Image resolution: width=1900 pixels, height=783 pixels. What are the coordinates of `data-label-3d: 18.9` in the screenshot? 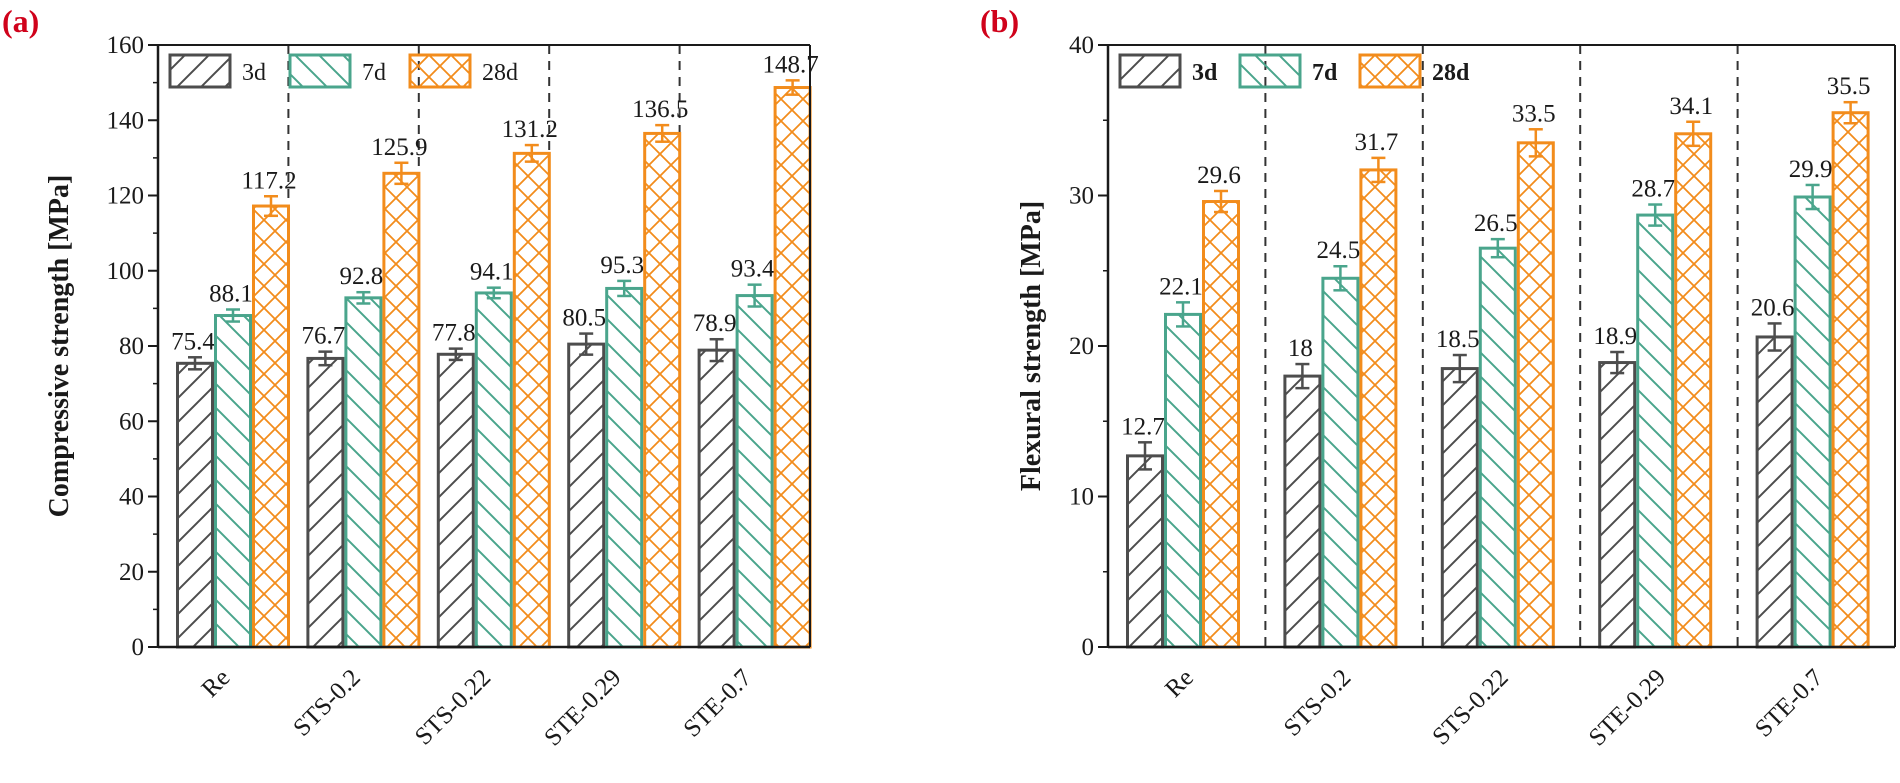 It's located at (1615, 336).